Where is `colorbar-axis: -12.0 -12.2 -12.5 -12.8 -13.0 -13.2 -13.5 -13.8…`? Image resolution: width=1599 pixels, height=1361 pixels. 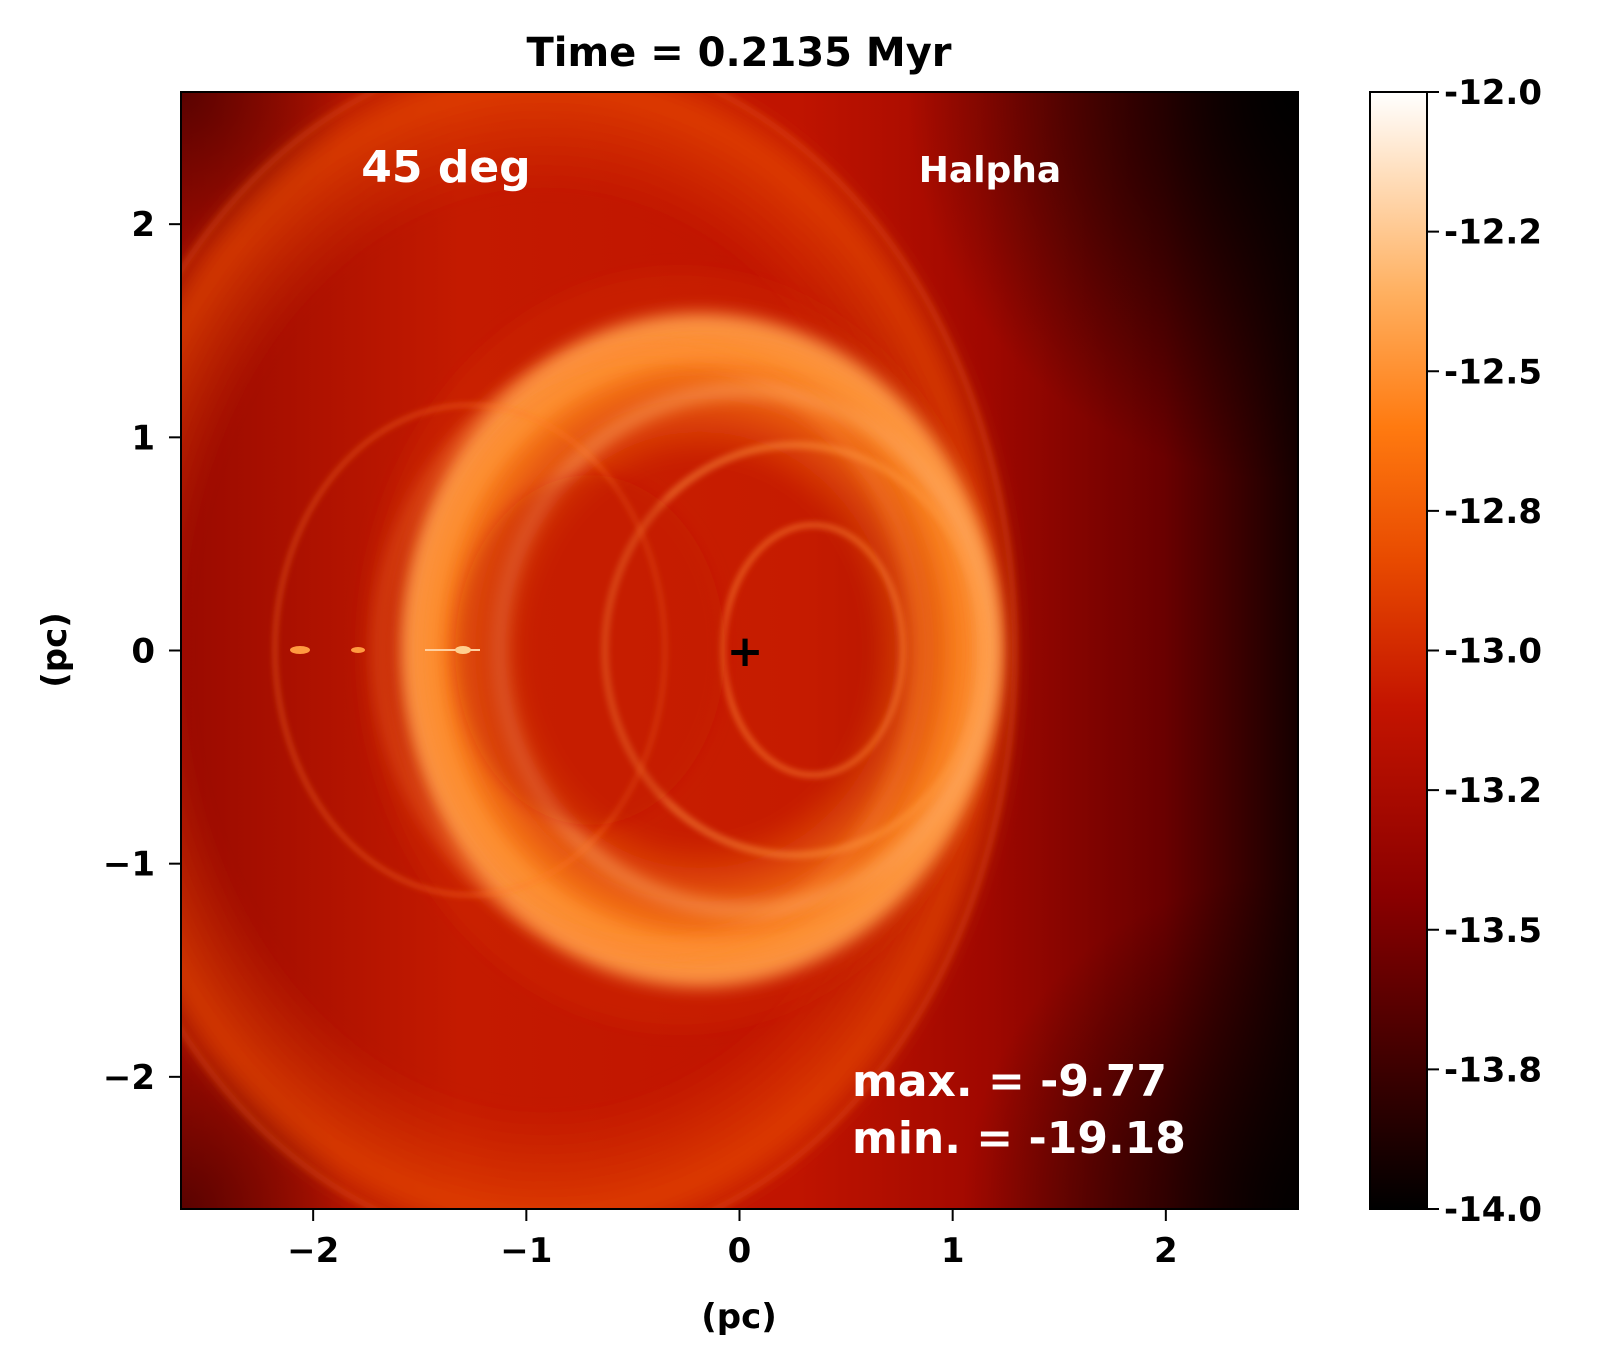 colorbar-axis: -12.0 -12.2 -12.5 -12.8 -13.0 -13.2 -13.5 -13.8… is located at coordinates (1484, 651).